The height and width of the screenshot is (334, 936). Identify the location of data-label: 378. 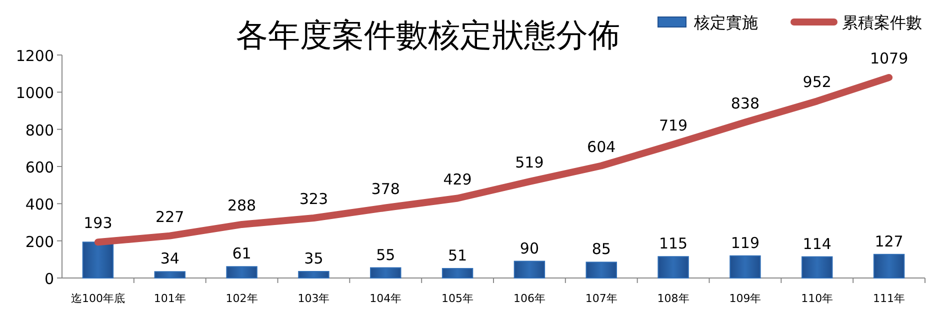
(385, 189).